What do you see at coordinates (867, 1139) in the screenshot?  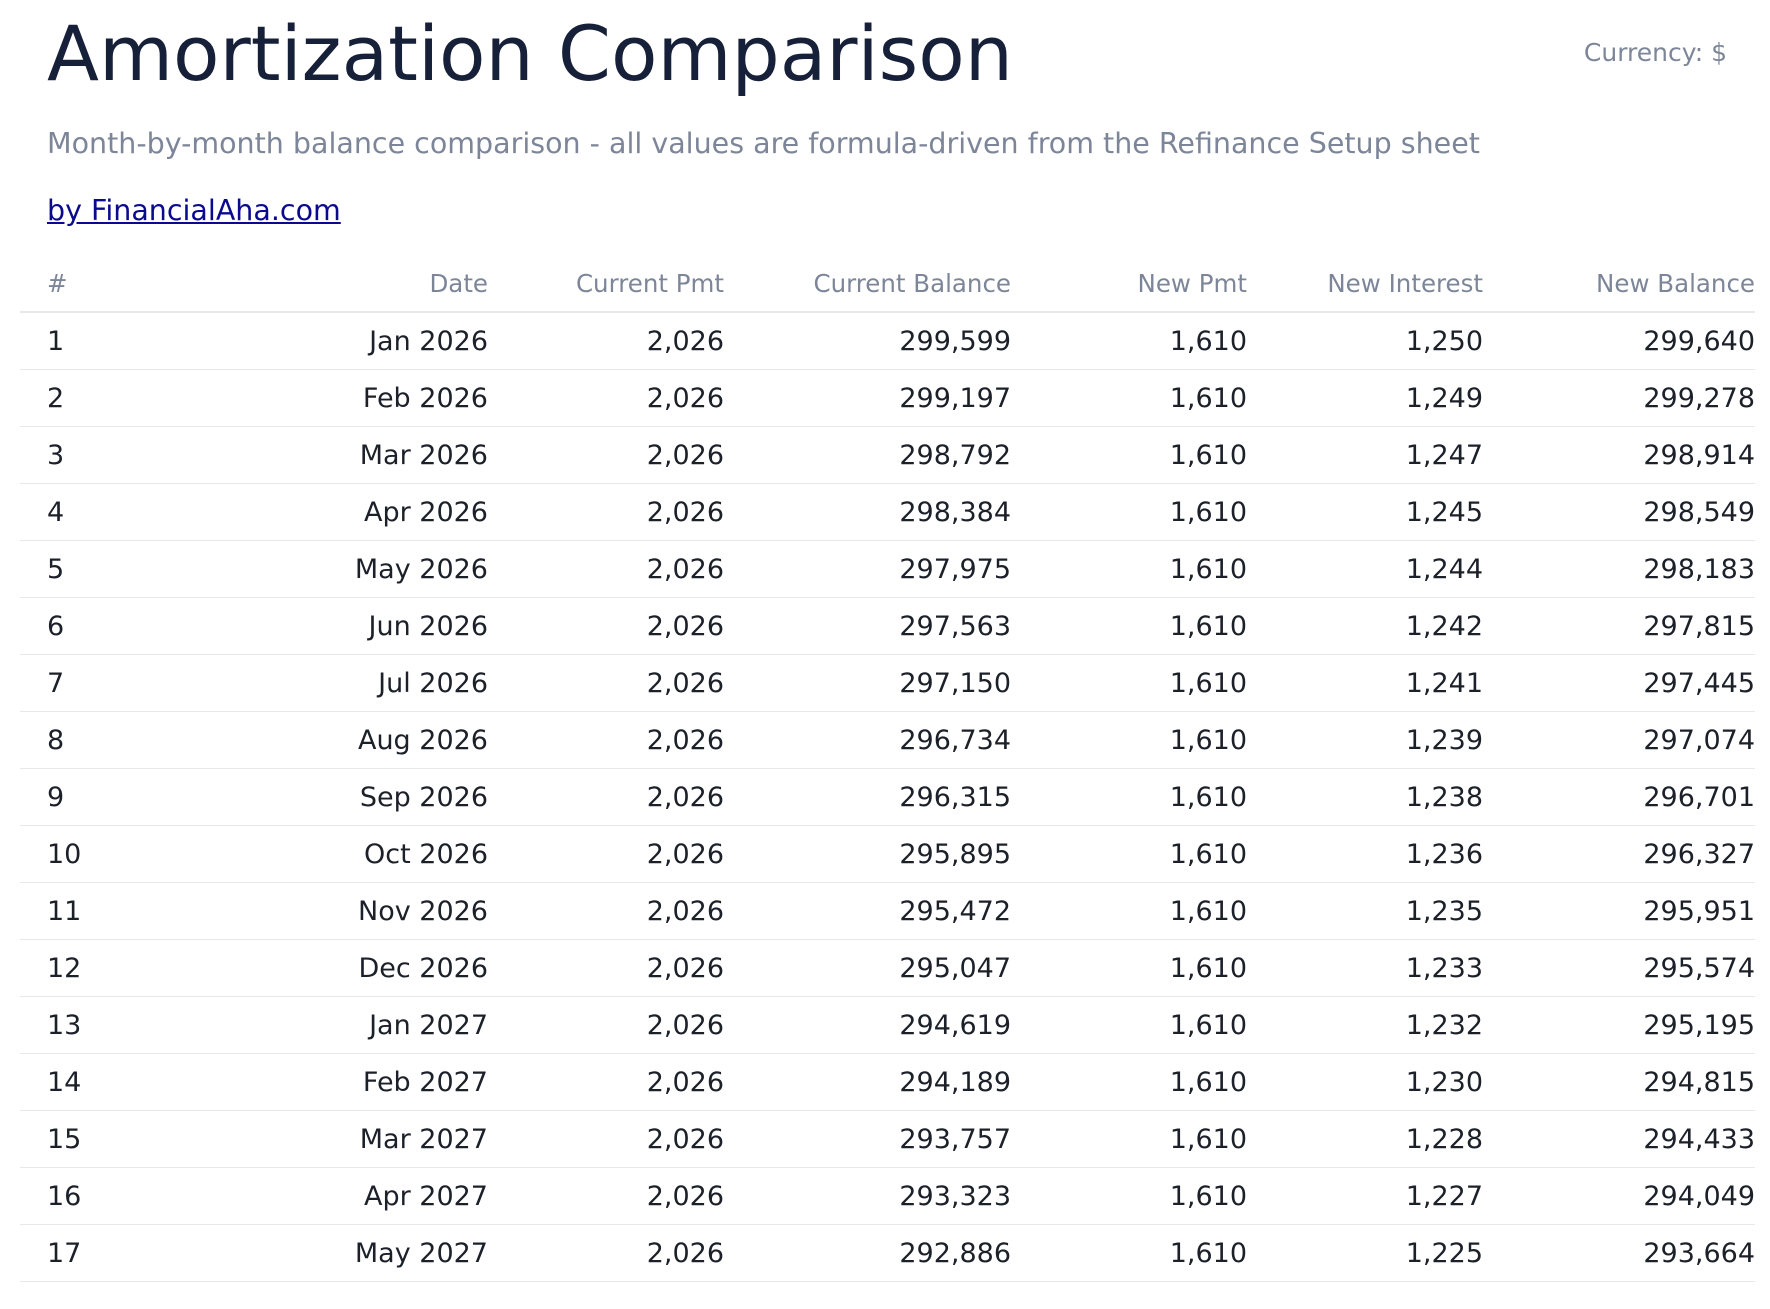 I see `cell-current-balance: 293,757` at bounding box center [867, 1139].